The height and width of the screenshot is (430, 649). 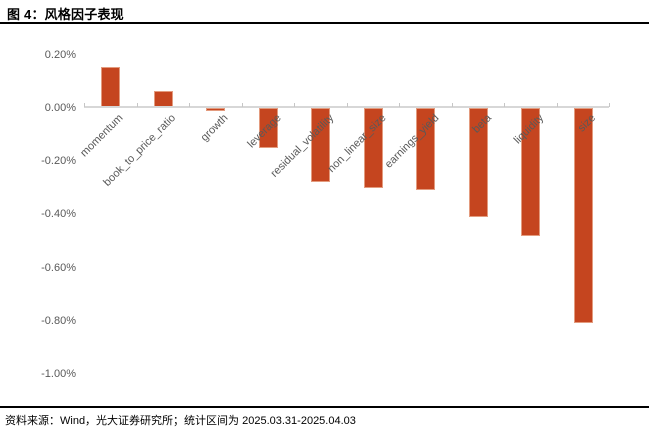 What do you see at coordinates (324, 23) in the screenshot?
I see `title-divider` at bounding box center [324, 23].